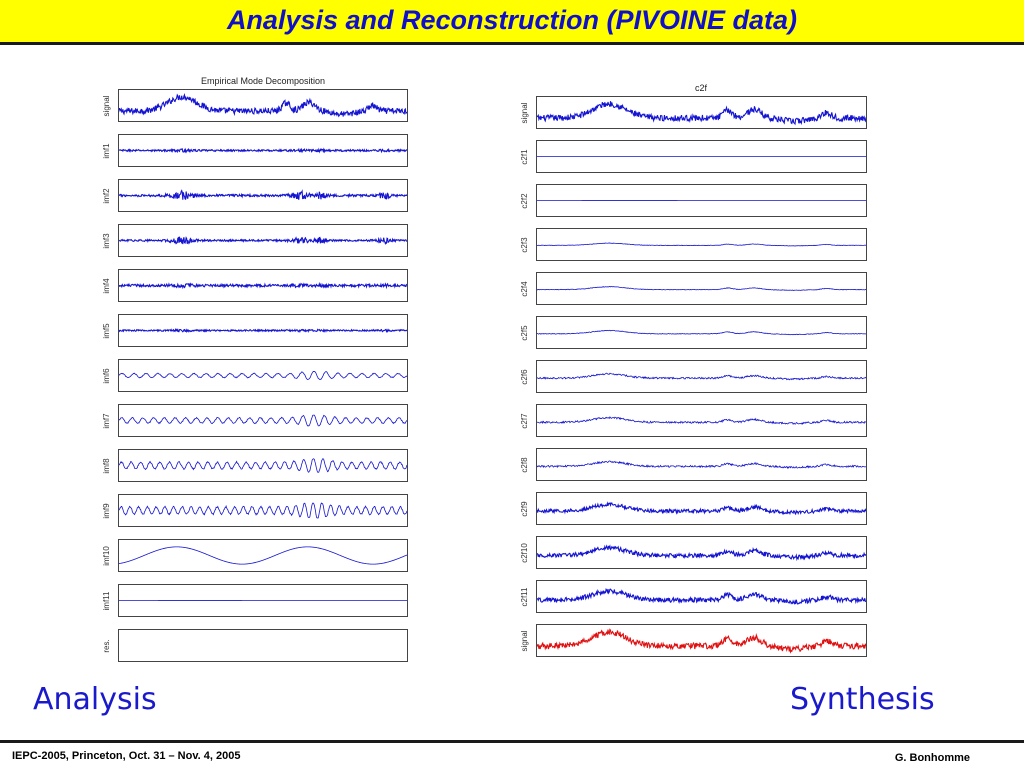 This screenshot has height=768, width=1024. I want to click on emd-panel-label: res., so click(106, 645).